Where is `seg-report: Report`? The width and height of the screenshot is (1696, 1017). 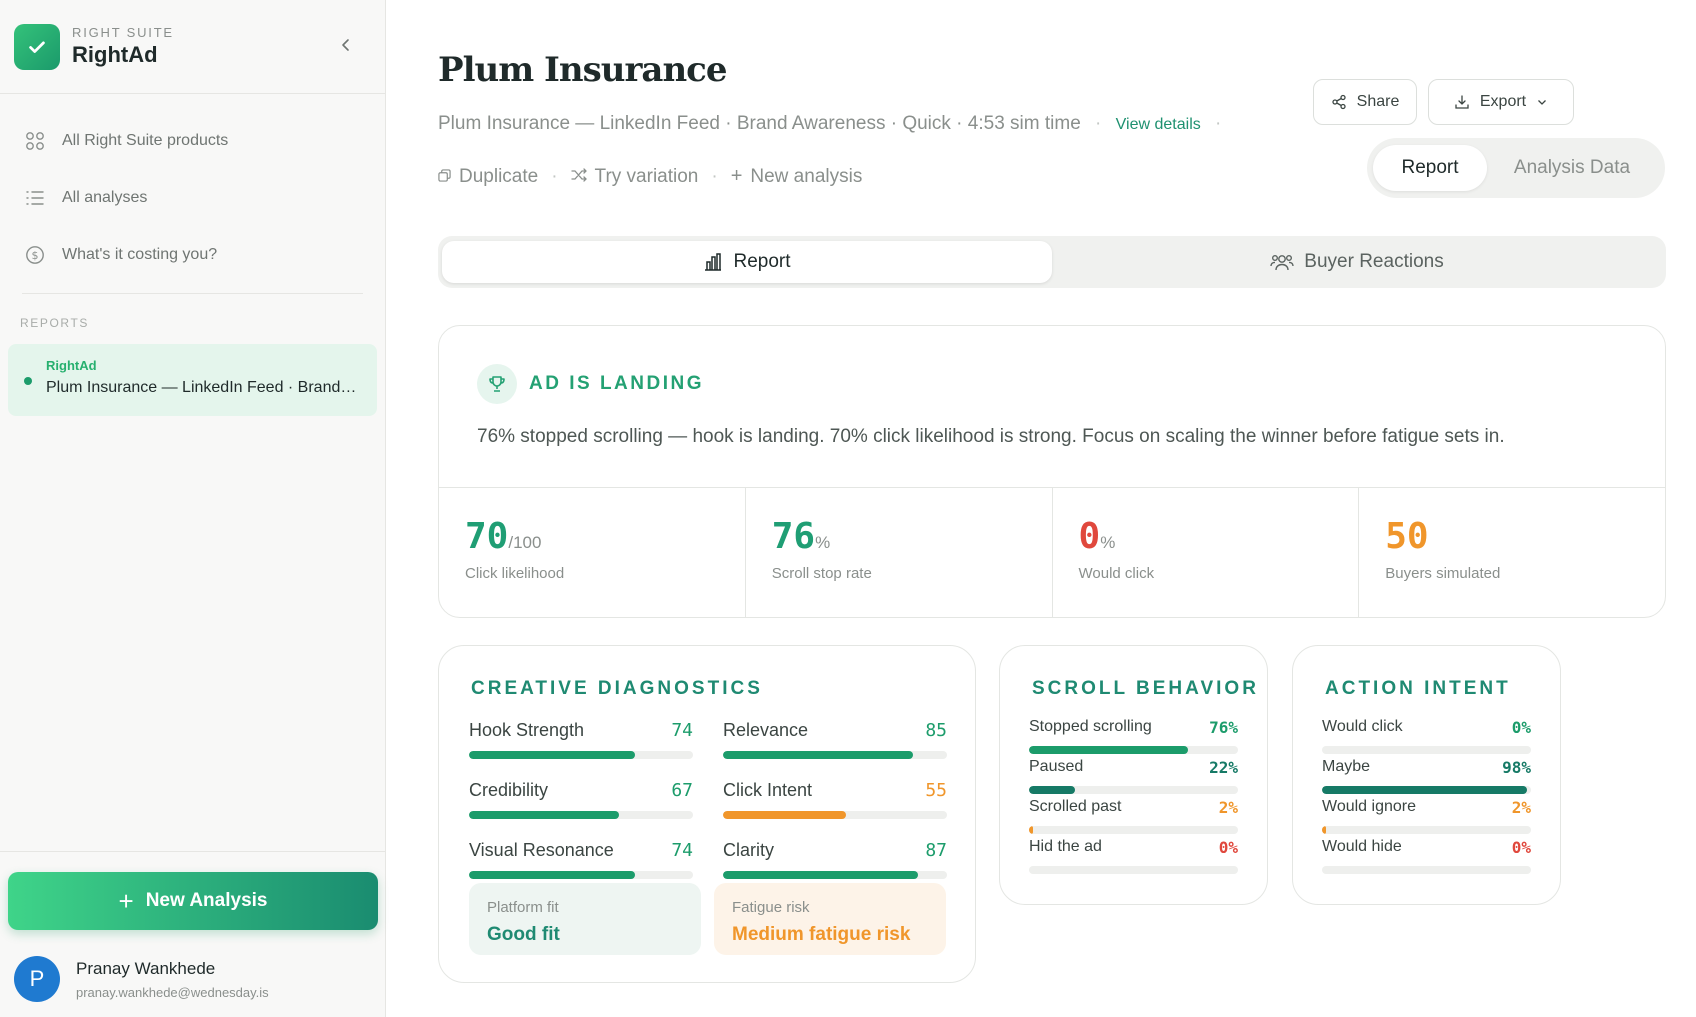 seg-report: Report is located at coordinates (1430, 168).